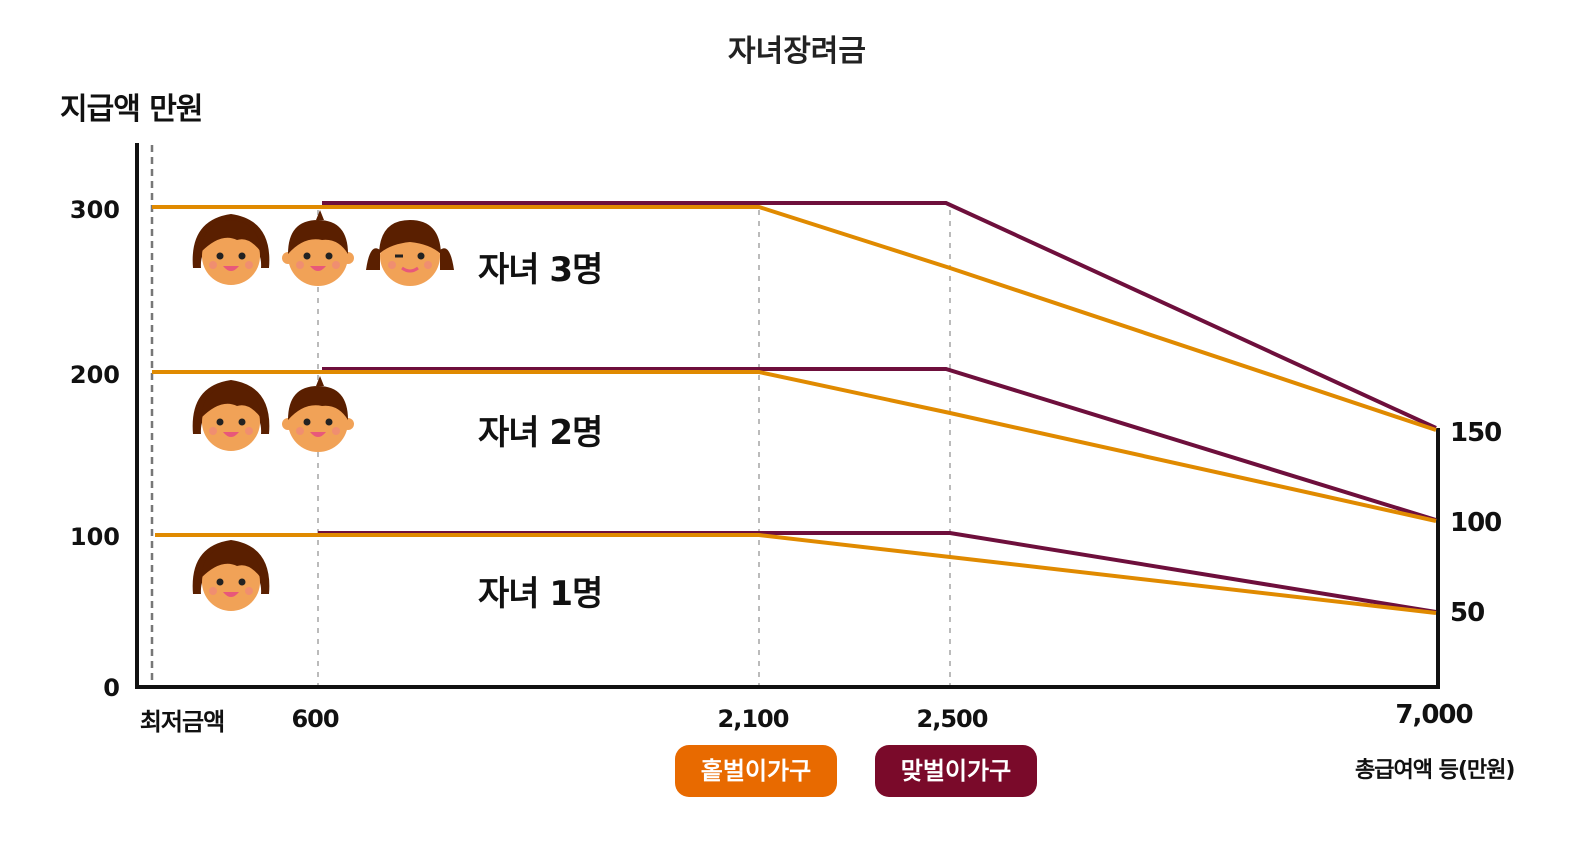  Describe the element at coordinates (756, 771) in the screenshot. I see `legend-single-income: 홑벌이가구` at that location.